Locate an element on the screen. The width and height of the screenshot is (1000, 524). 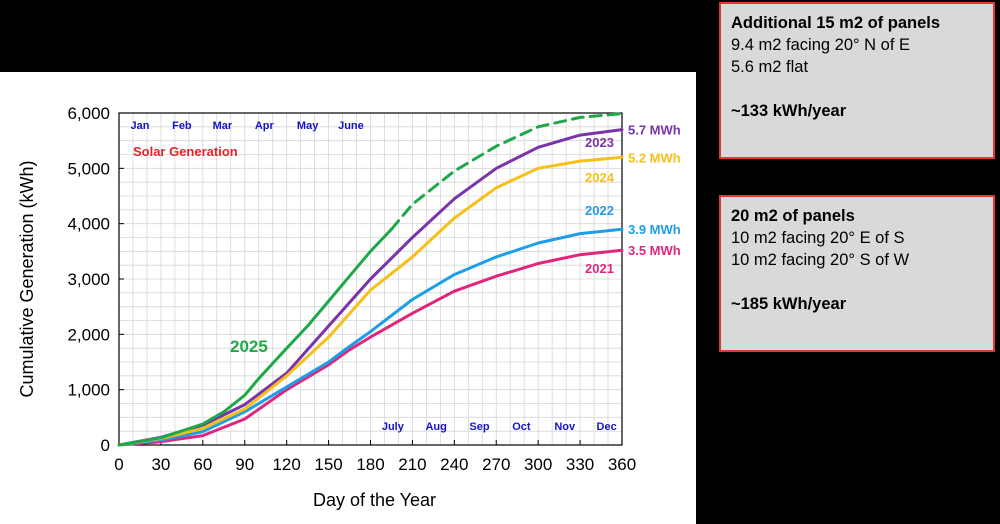
x-tick-label: 120 is located at coordinates (286, 464).